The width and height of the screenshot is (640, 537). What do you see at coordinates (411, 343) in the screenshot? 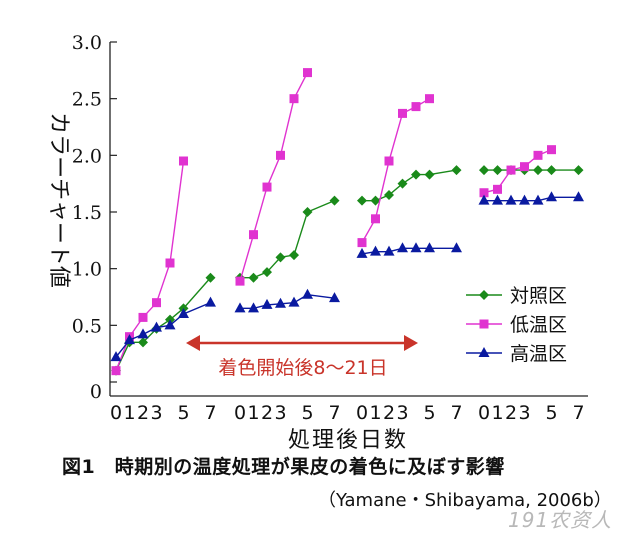
I see `annotation-arrowhead-right` at bounding box center [411, 343].